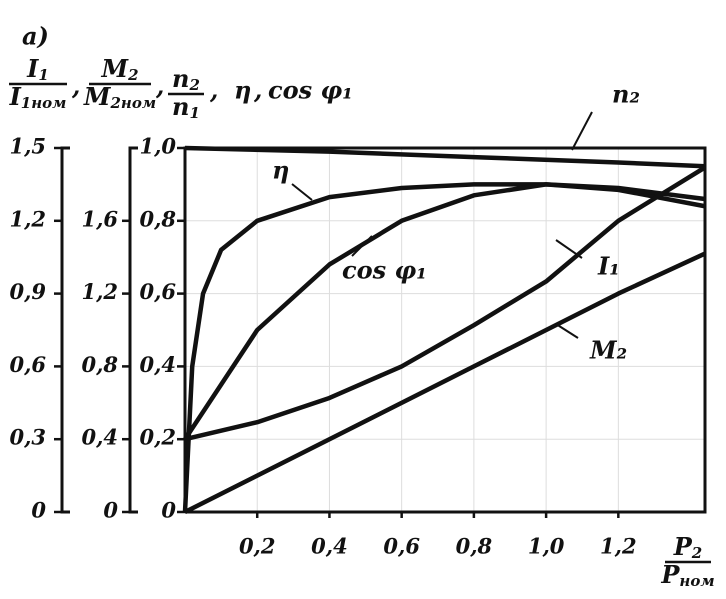 This screenshot has width=726, height=599. I want to click on fraction-denominator: M2ном, so click(119, 97).